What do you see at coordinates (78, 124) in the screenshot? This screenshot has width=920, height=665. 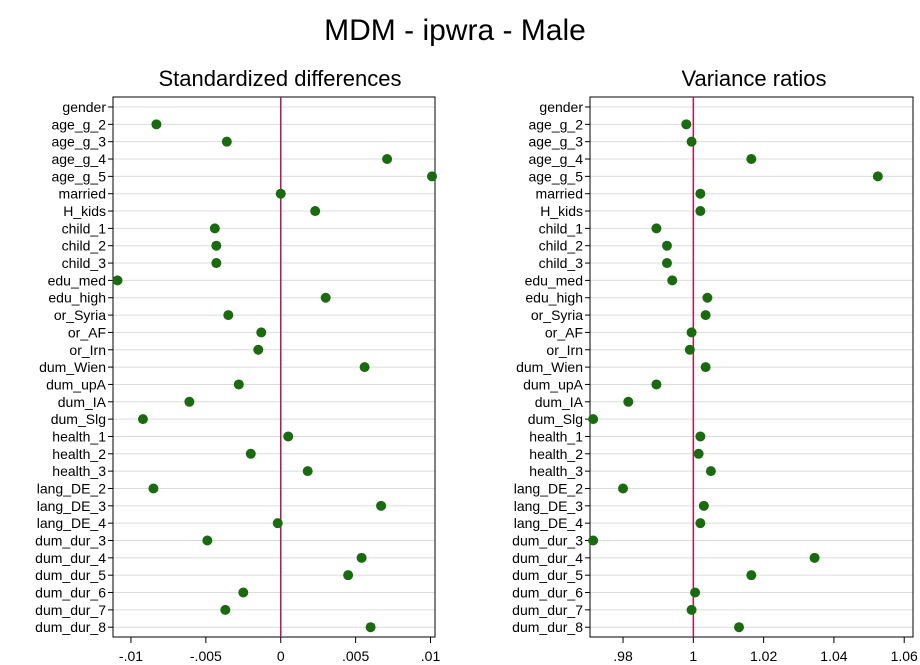 I see `y-tick-label-age_g_2: age_g_2` at bounding box center [78, 124].